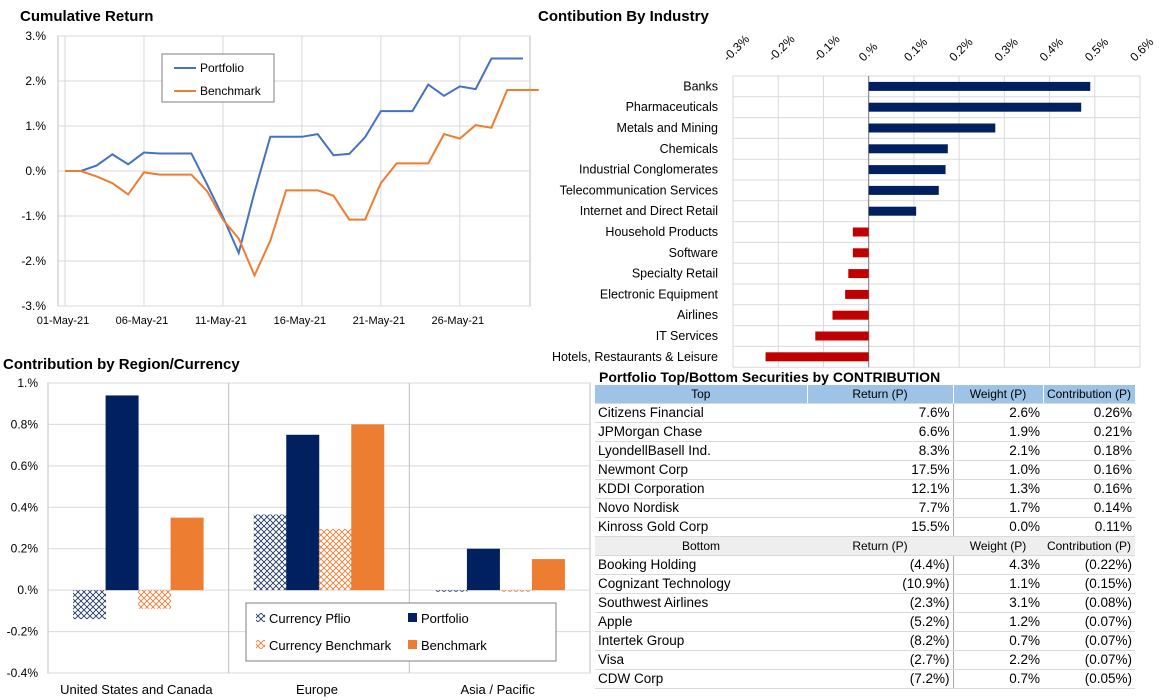 The width and height of the screenshot is (1164, 700). Describe the element at coordinates (781, 48) in the screenshot. I see `x-tick-label: -0.2%` at that location.